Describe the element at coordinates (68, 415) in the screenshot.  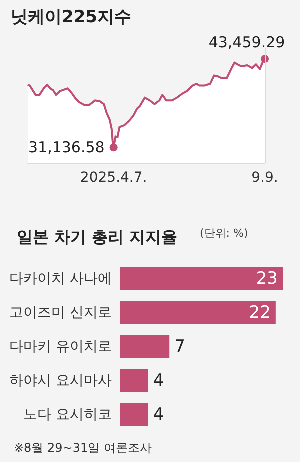
I see `y-tick-label: 노다 요시히코` at that location.